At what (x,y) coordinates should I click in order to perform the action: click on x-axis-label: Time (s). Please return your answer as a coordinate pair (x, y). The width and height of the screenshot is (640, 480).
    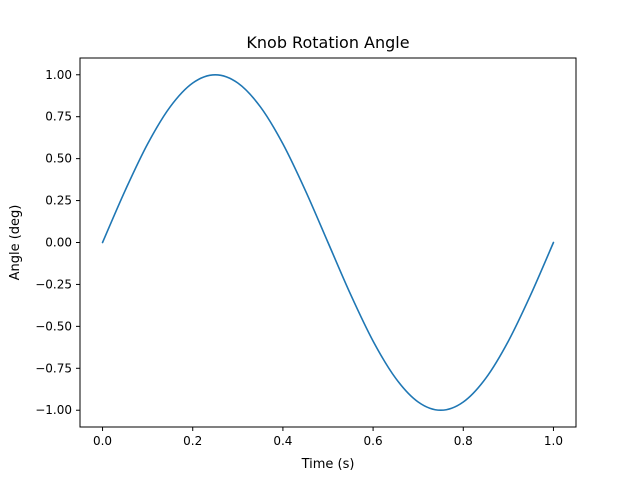
    Looking at the image, I should click on (328, 464).